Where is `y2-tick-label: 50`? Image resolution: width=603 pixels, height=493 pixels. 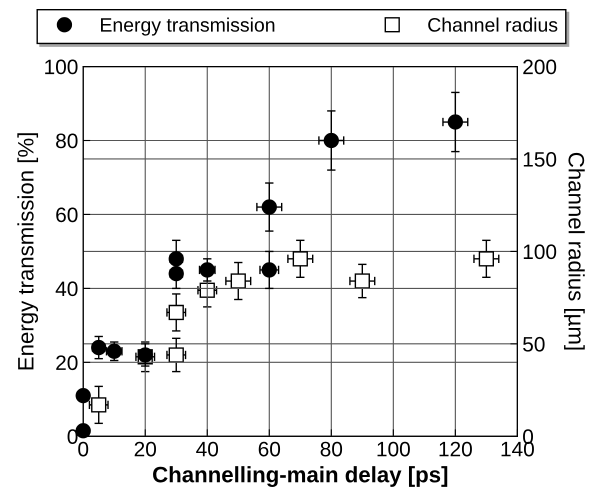 y2-tick-label: 50 is located at coordinates (534, 344).